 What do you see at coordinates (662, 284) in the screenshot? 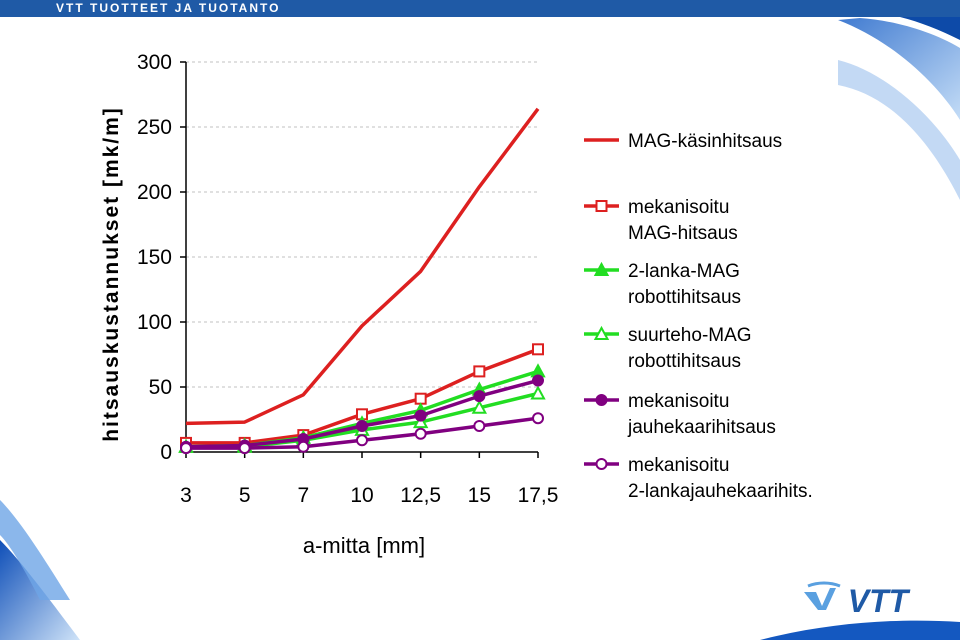
I see `legend-entry-2: 2-lanka-MAG robottihitsaus` at bounding box center [662, 284].